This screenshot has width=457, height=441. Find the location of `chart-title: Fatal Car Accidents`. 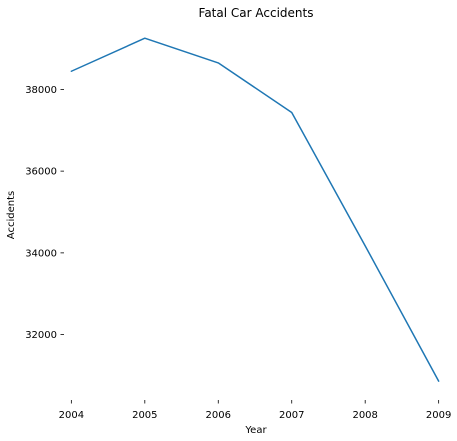

chart-title: Fatal Car Accidents is located at coordinates (256, 13).